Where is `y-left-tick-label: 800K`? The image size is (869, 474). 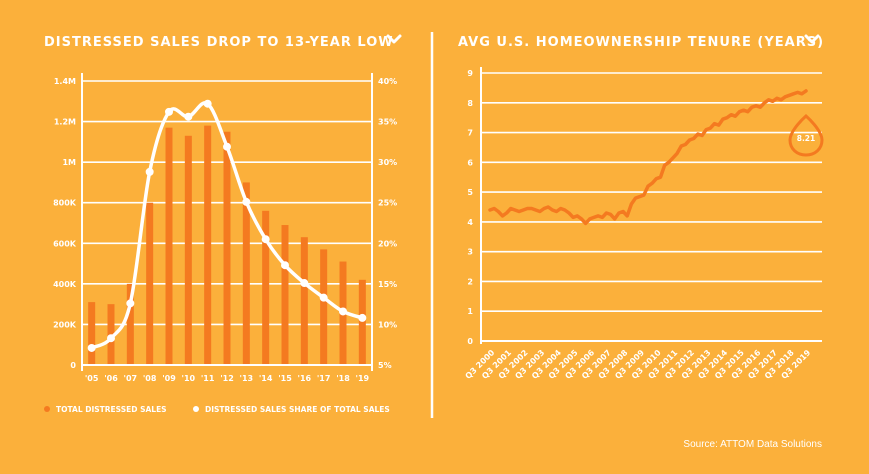 y-left-tick-label: 800K is located at coordinates (65, 203).